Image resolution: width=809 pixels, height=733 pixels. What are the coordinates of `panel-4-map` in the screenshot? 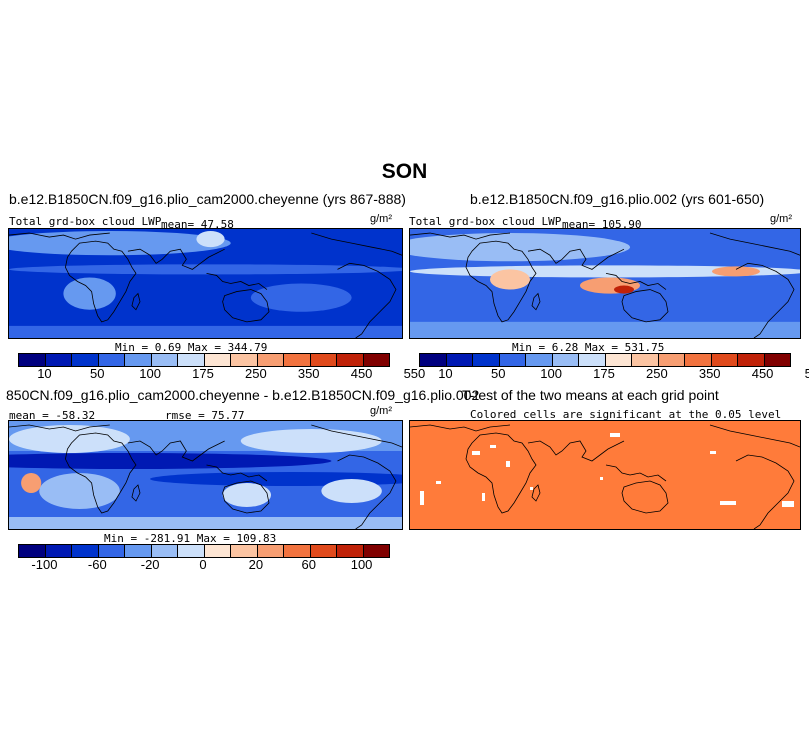 It's located at (605, 475).